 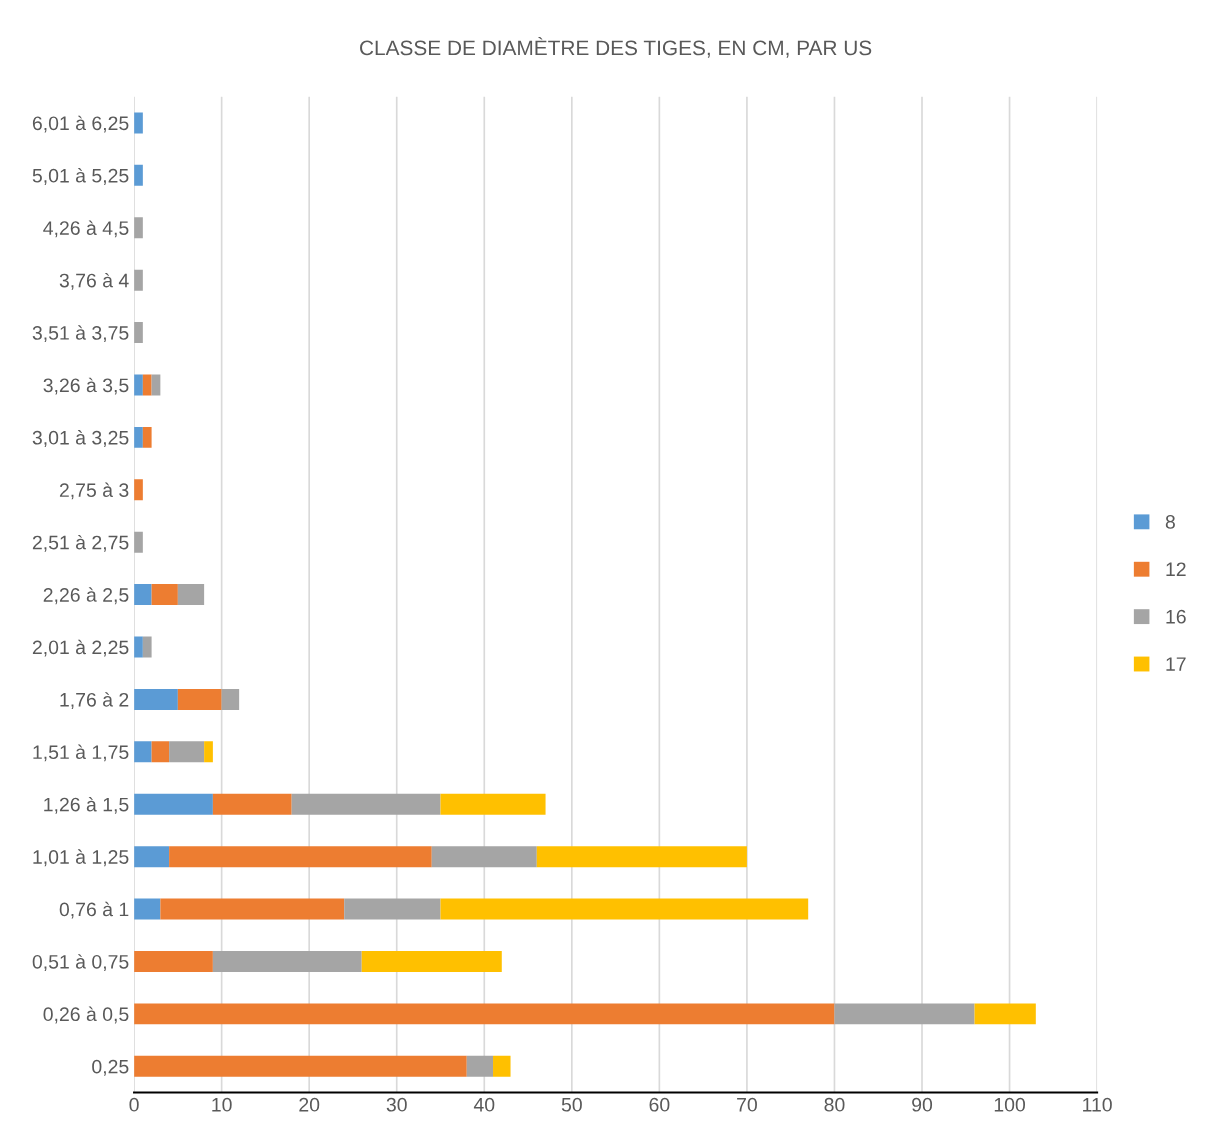 I want to click on x-tick-label: 100, so click(x=1010, y=1104).